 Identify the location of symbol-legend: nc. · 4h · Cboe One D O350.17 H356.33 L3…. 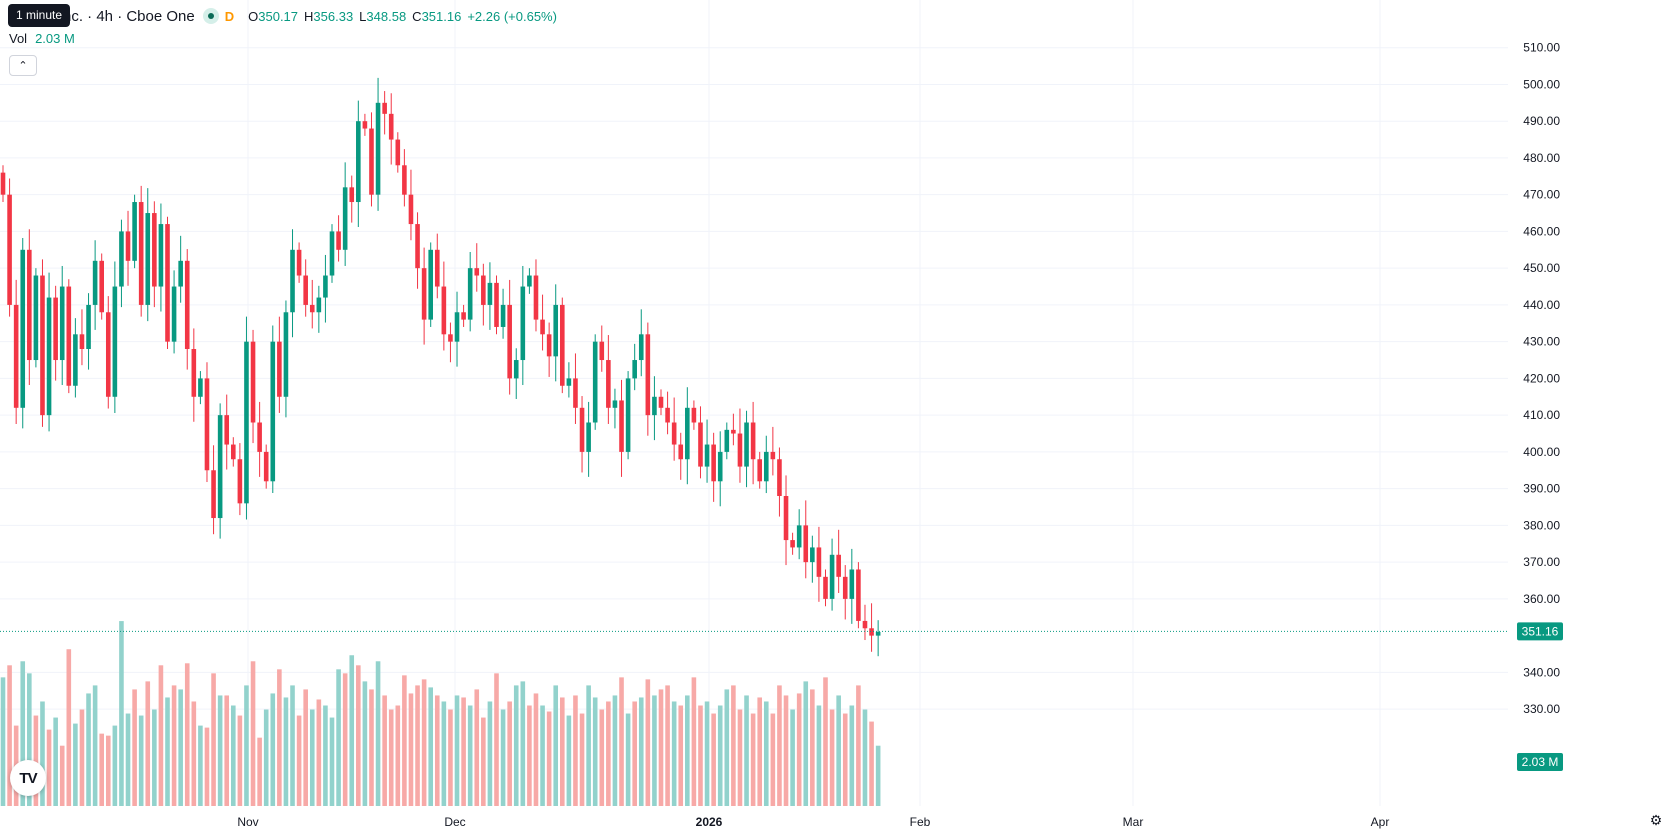
(283, 16).